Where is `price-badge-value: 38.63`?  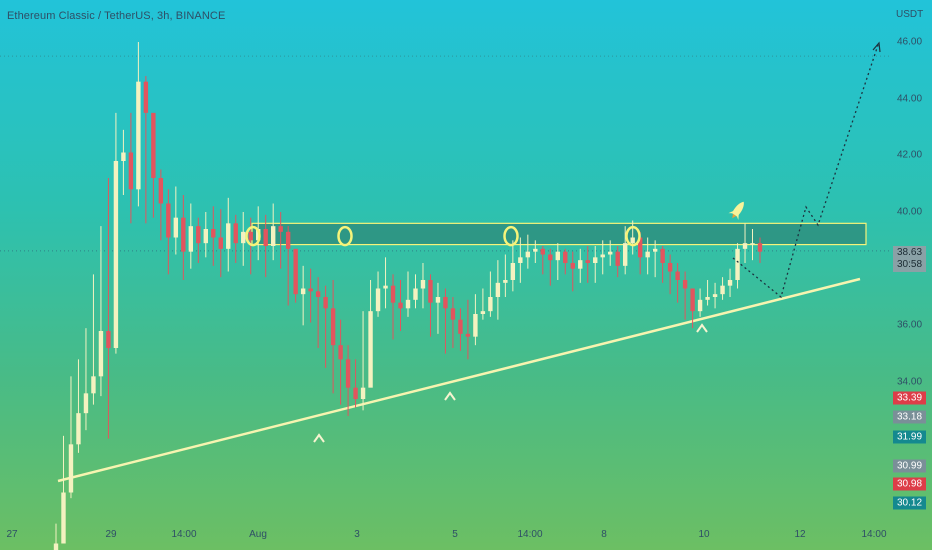 price-badge-value: 38.63 is located at coordinates (909, 252).